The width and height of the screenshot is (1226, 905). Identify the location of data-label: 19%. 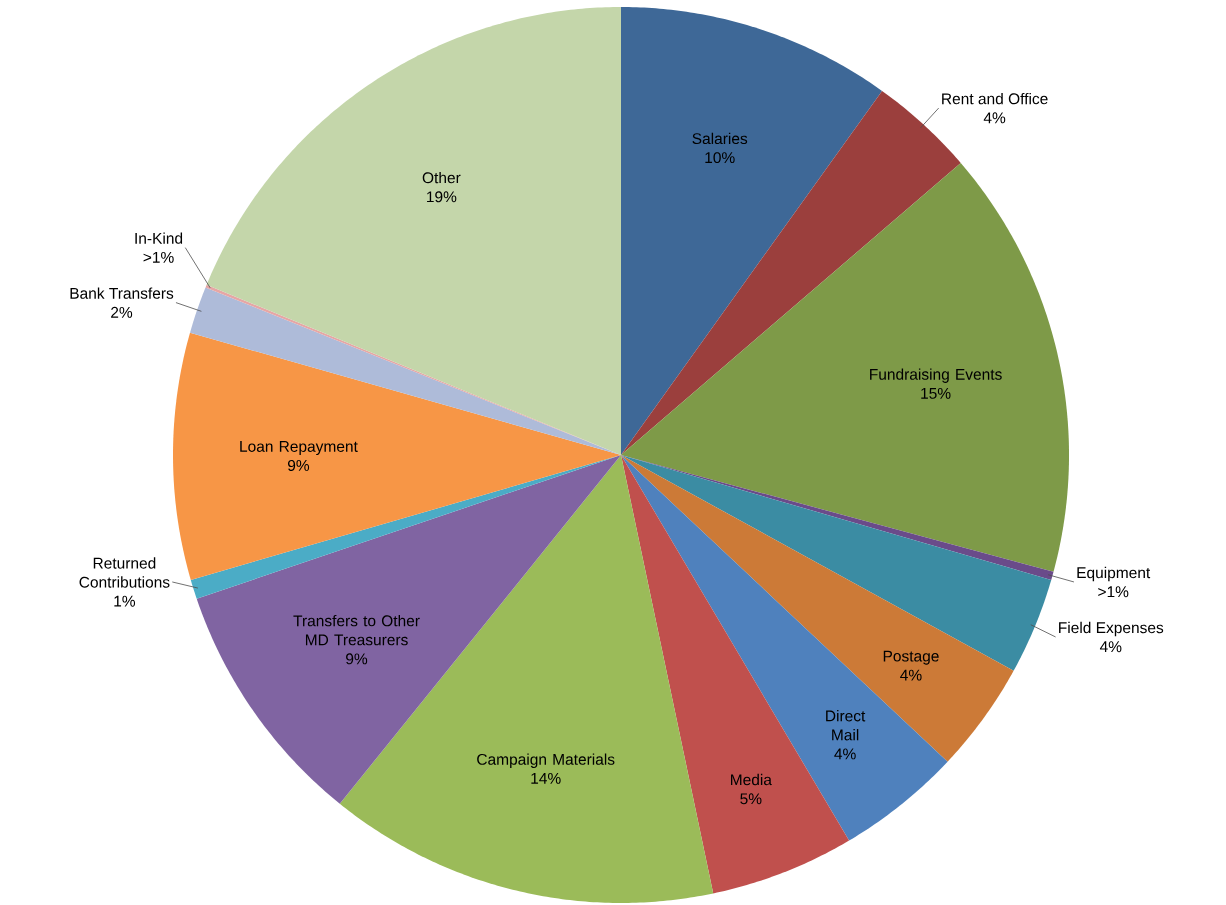
(442, 197).